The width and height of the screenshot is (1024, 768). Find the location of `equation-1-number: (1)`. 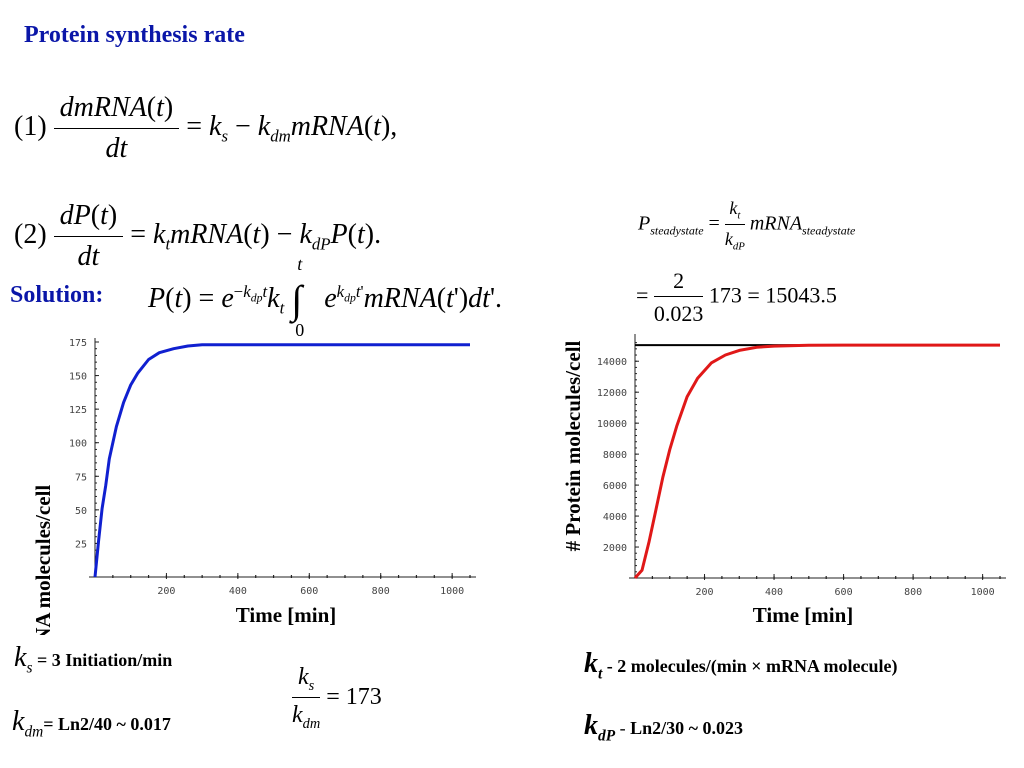

equation-1-number: (1) is located at coordinates (30, 126).